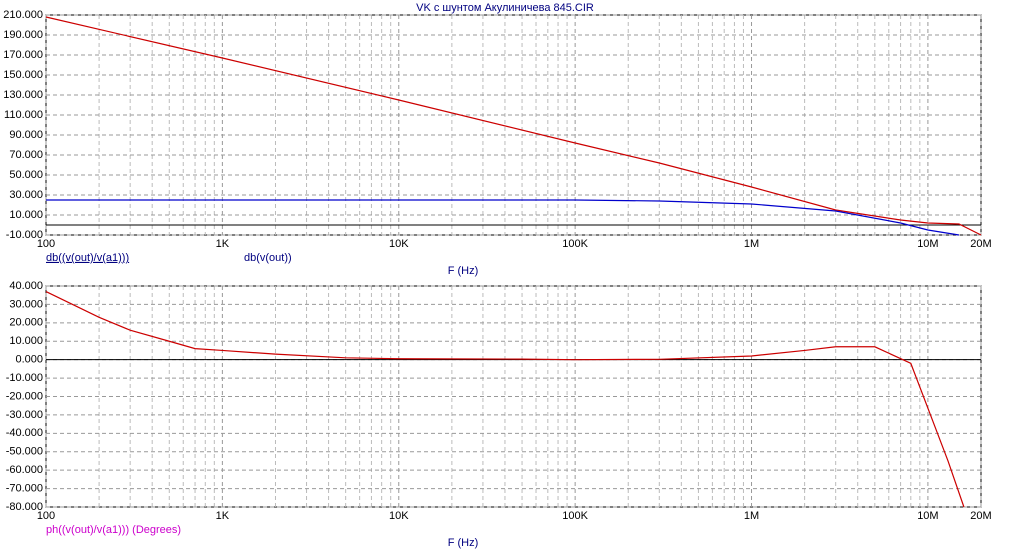  Describe the element at coordinates (503, 217) in the screenshot. I see `series-line` at that location.